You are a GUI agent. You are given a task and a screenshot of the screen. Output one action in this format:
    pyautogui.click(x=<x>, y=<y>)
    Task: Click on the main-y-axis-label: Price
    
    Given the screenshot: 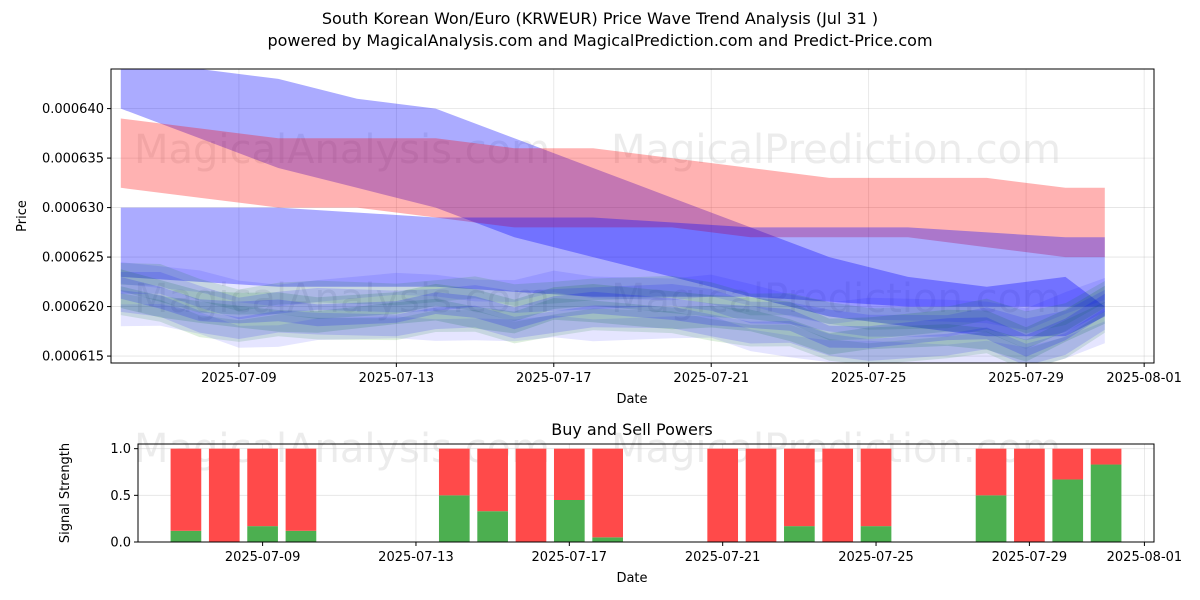 What is the action you would take?
    pyautogui.click(x=22, y=216)
    